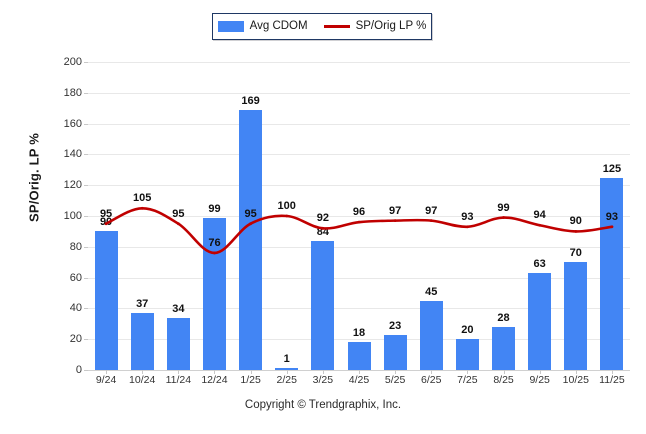 Image resolution: width=646 pixels, height=434 pixels. Describe the element at coordinates (286, 359) in the screenshot. I see `bar-value-label: 1` at that location.